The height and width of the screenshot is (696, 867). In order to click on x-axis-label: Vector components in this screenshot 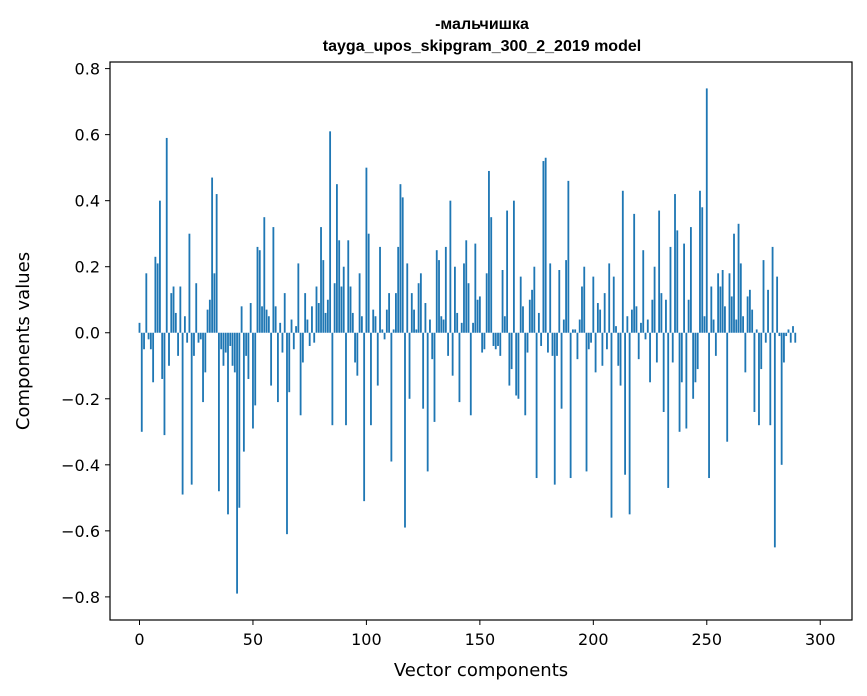, I will do `click(481, 670)`.